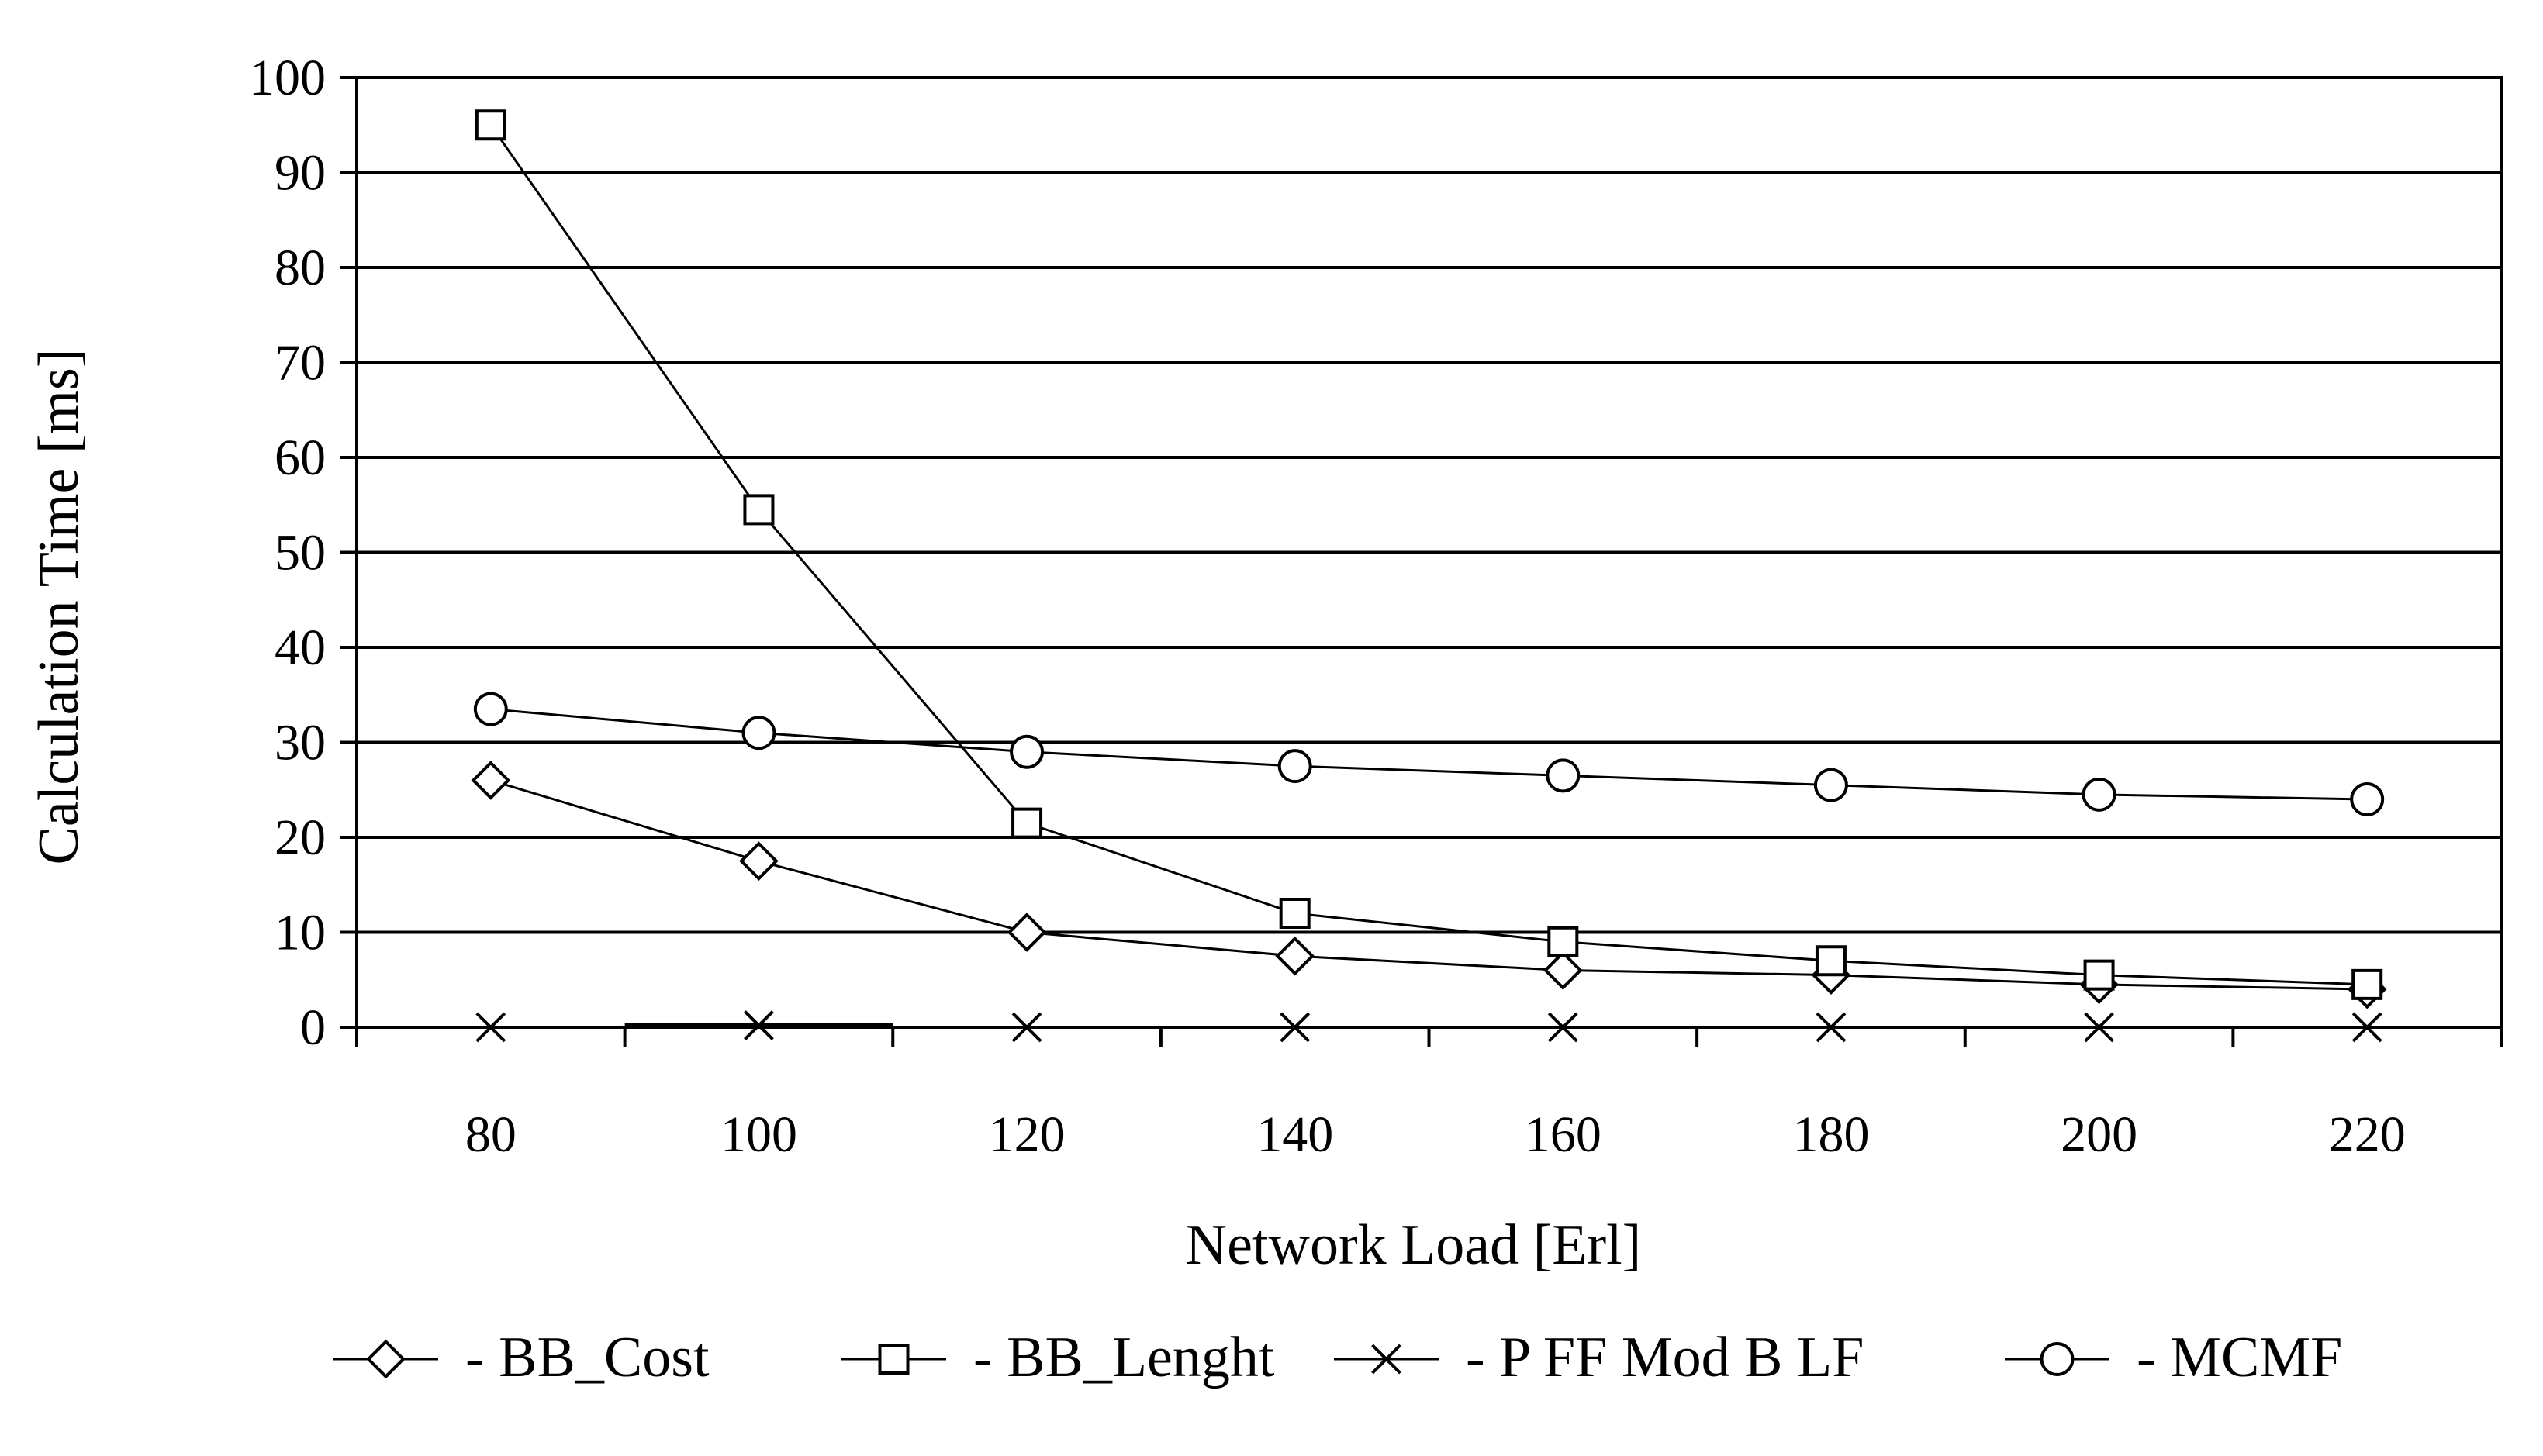 Image resolution: width=2543 pixels, height=1456 pixels. I want to click on y-tick-label: 80, so click(300, 268).